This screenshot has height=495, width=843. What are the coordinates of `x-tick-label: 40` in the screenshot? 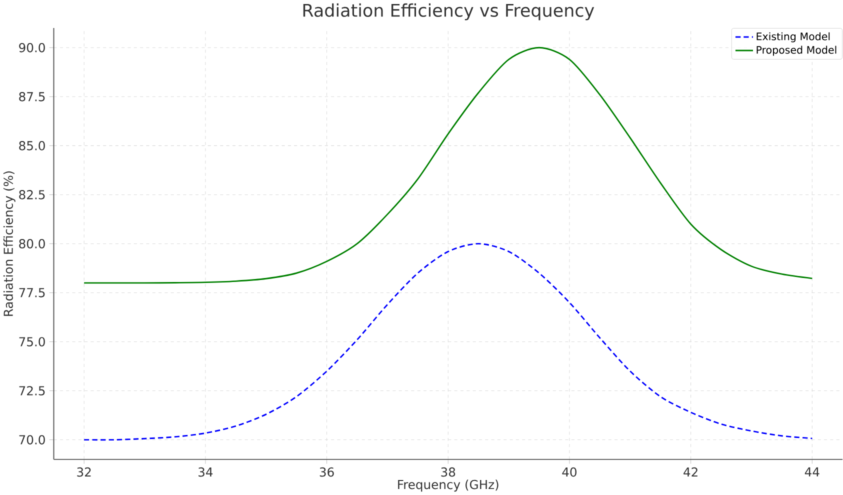 It's located at (569, 472).